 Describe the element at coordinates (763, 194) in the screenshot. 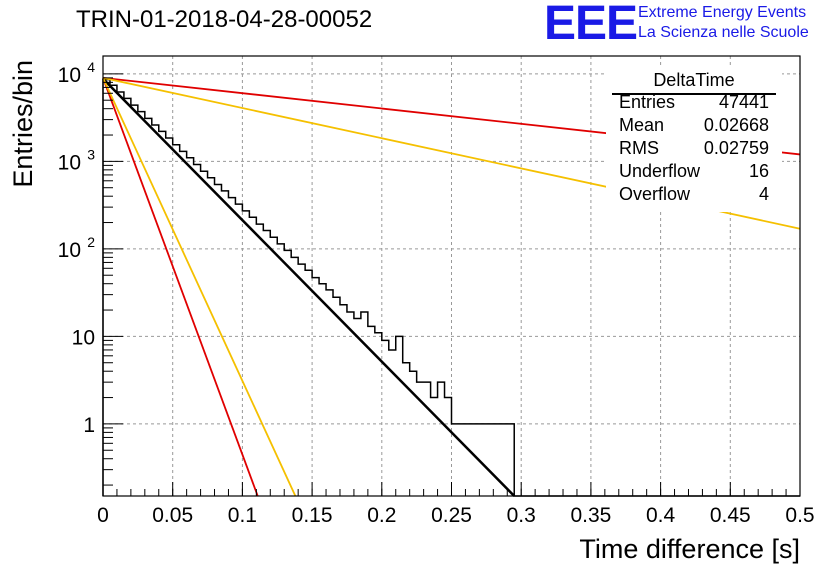

I see `stats-value: 4` at that location.